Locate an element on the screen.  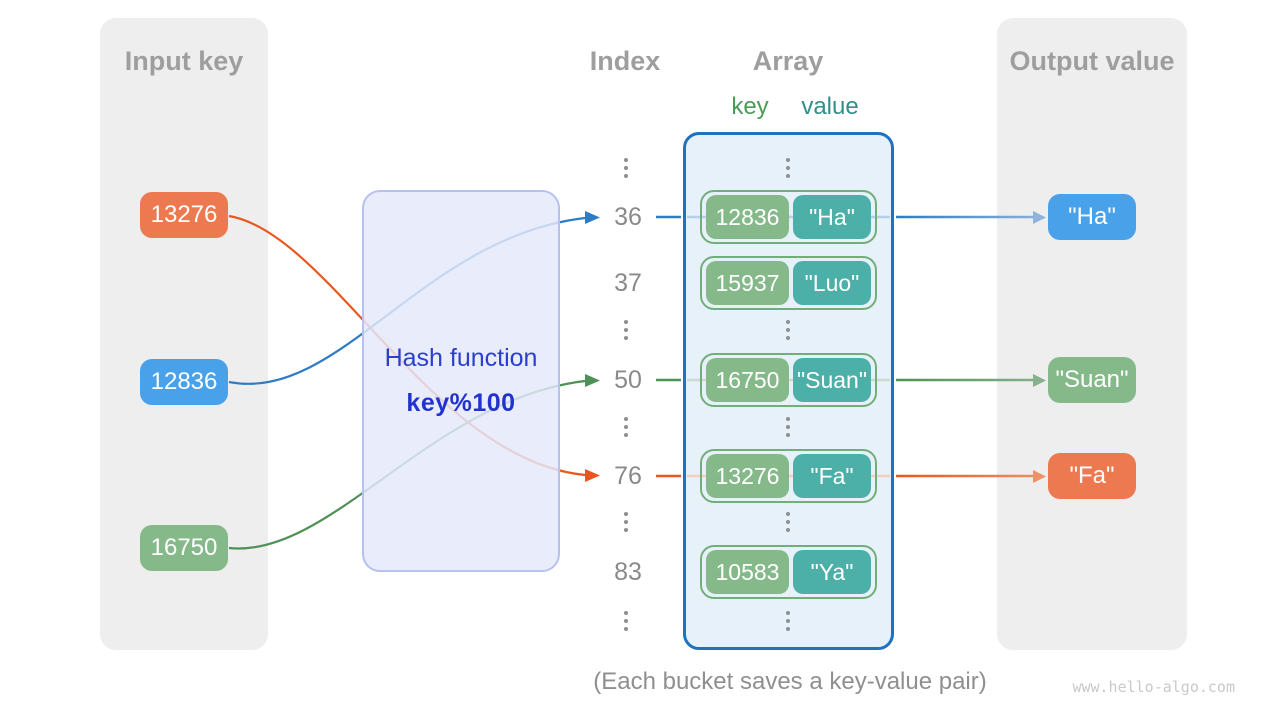
bucket-83: 10583 "Ya" is located at coordinates (788, 572).